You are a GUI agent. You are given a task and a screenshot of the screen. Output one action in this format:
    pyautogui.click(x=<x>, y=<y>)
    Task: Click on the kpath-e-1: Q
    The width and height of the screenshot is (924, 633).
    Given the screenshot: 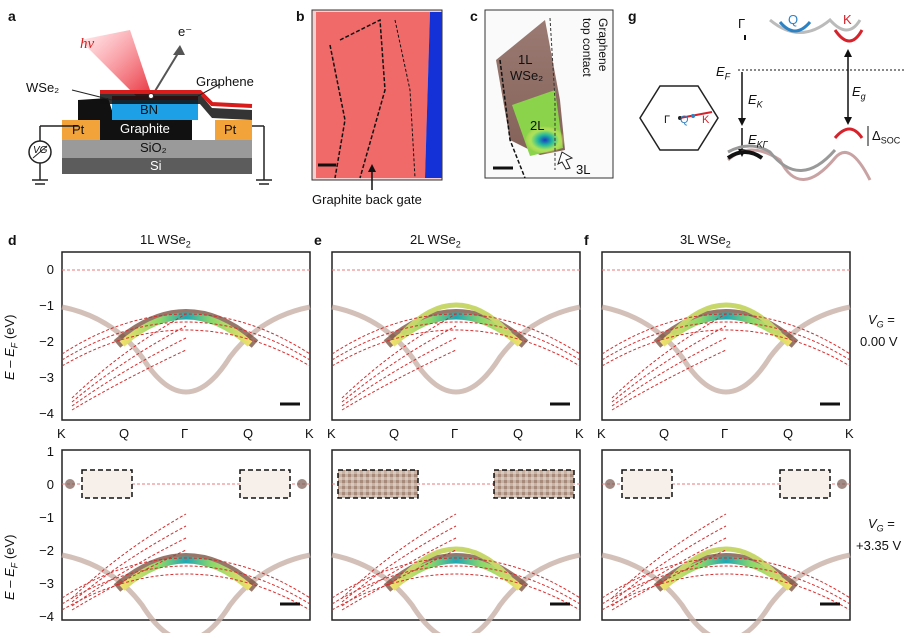 What is the action you would take?
    pyautogui.click(x=394, y=433)
    